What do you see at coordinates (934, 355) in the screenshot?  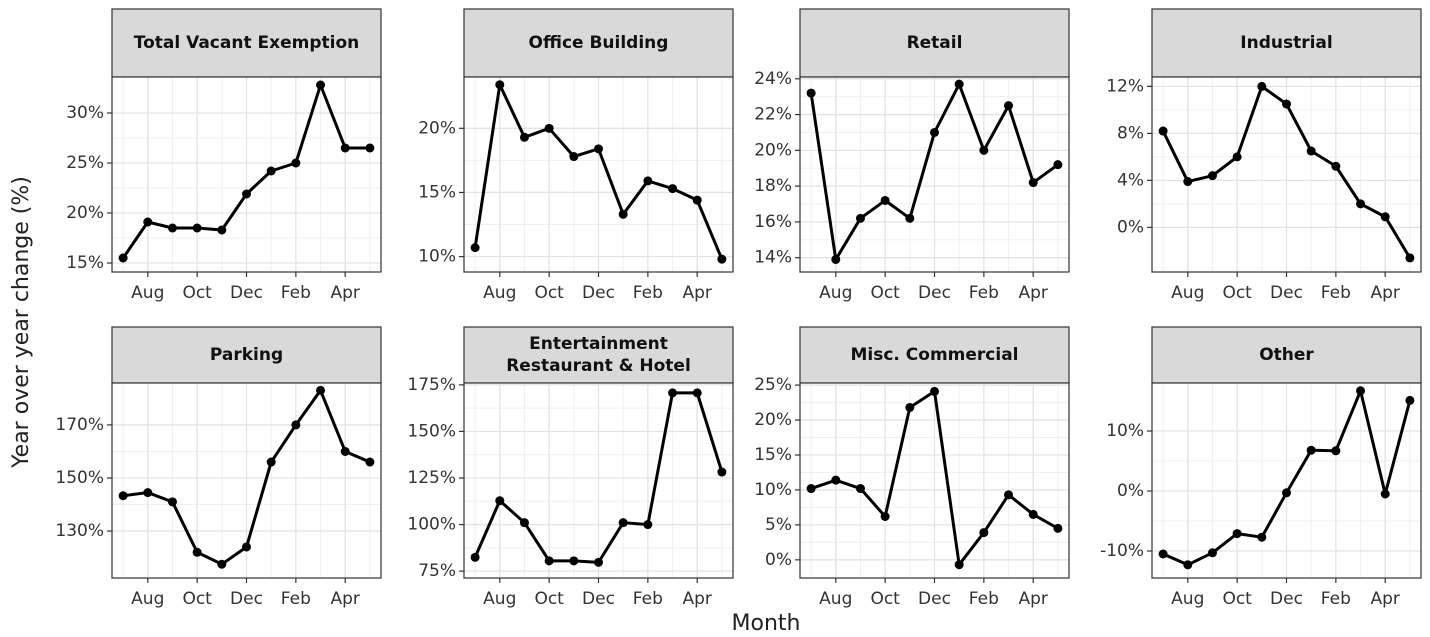 I see `facet-title: Misc. Commercial` at bounding box center [934, 355].